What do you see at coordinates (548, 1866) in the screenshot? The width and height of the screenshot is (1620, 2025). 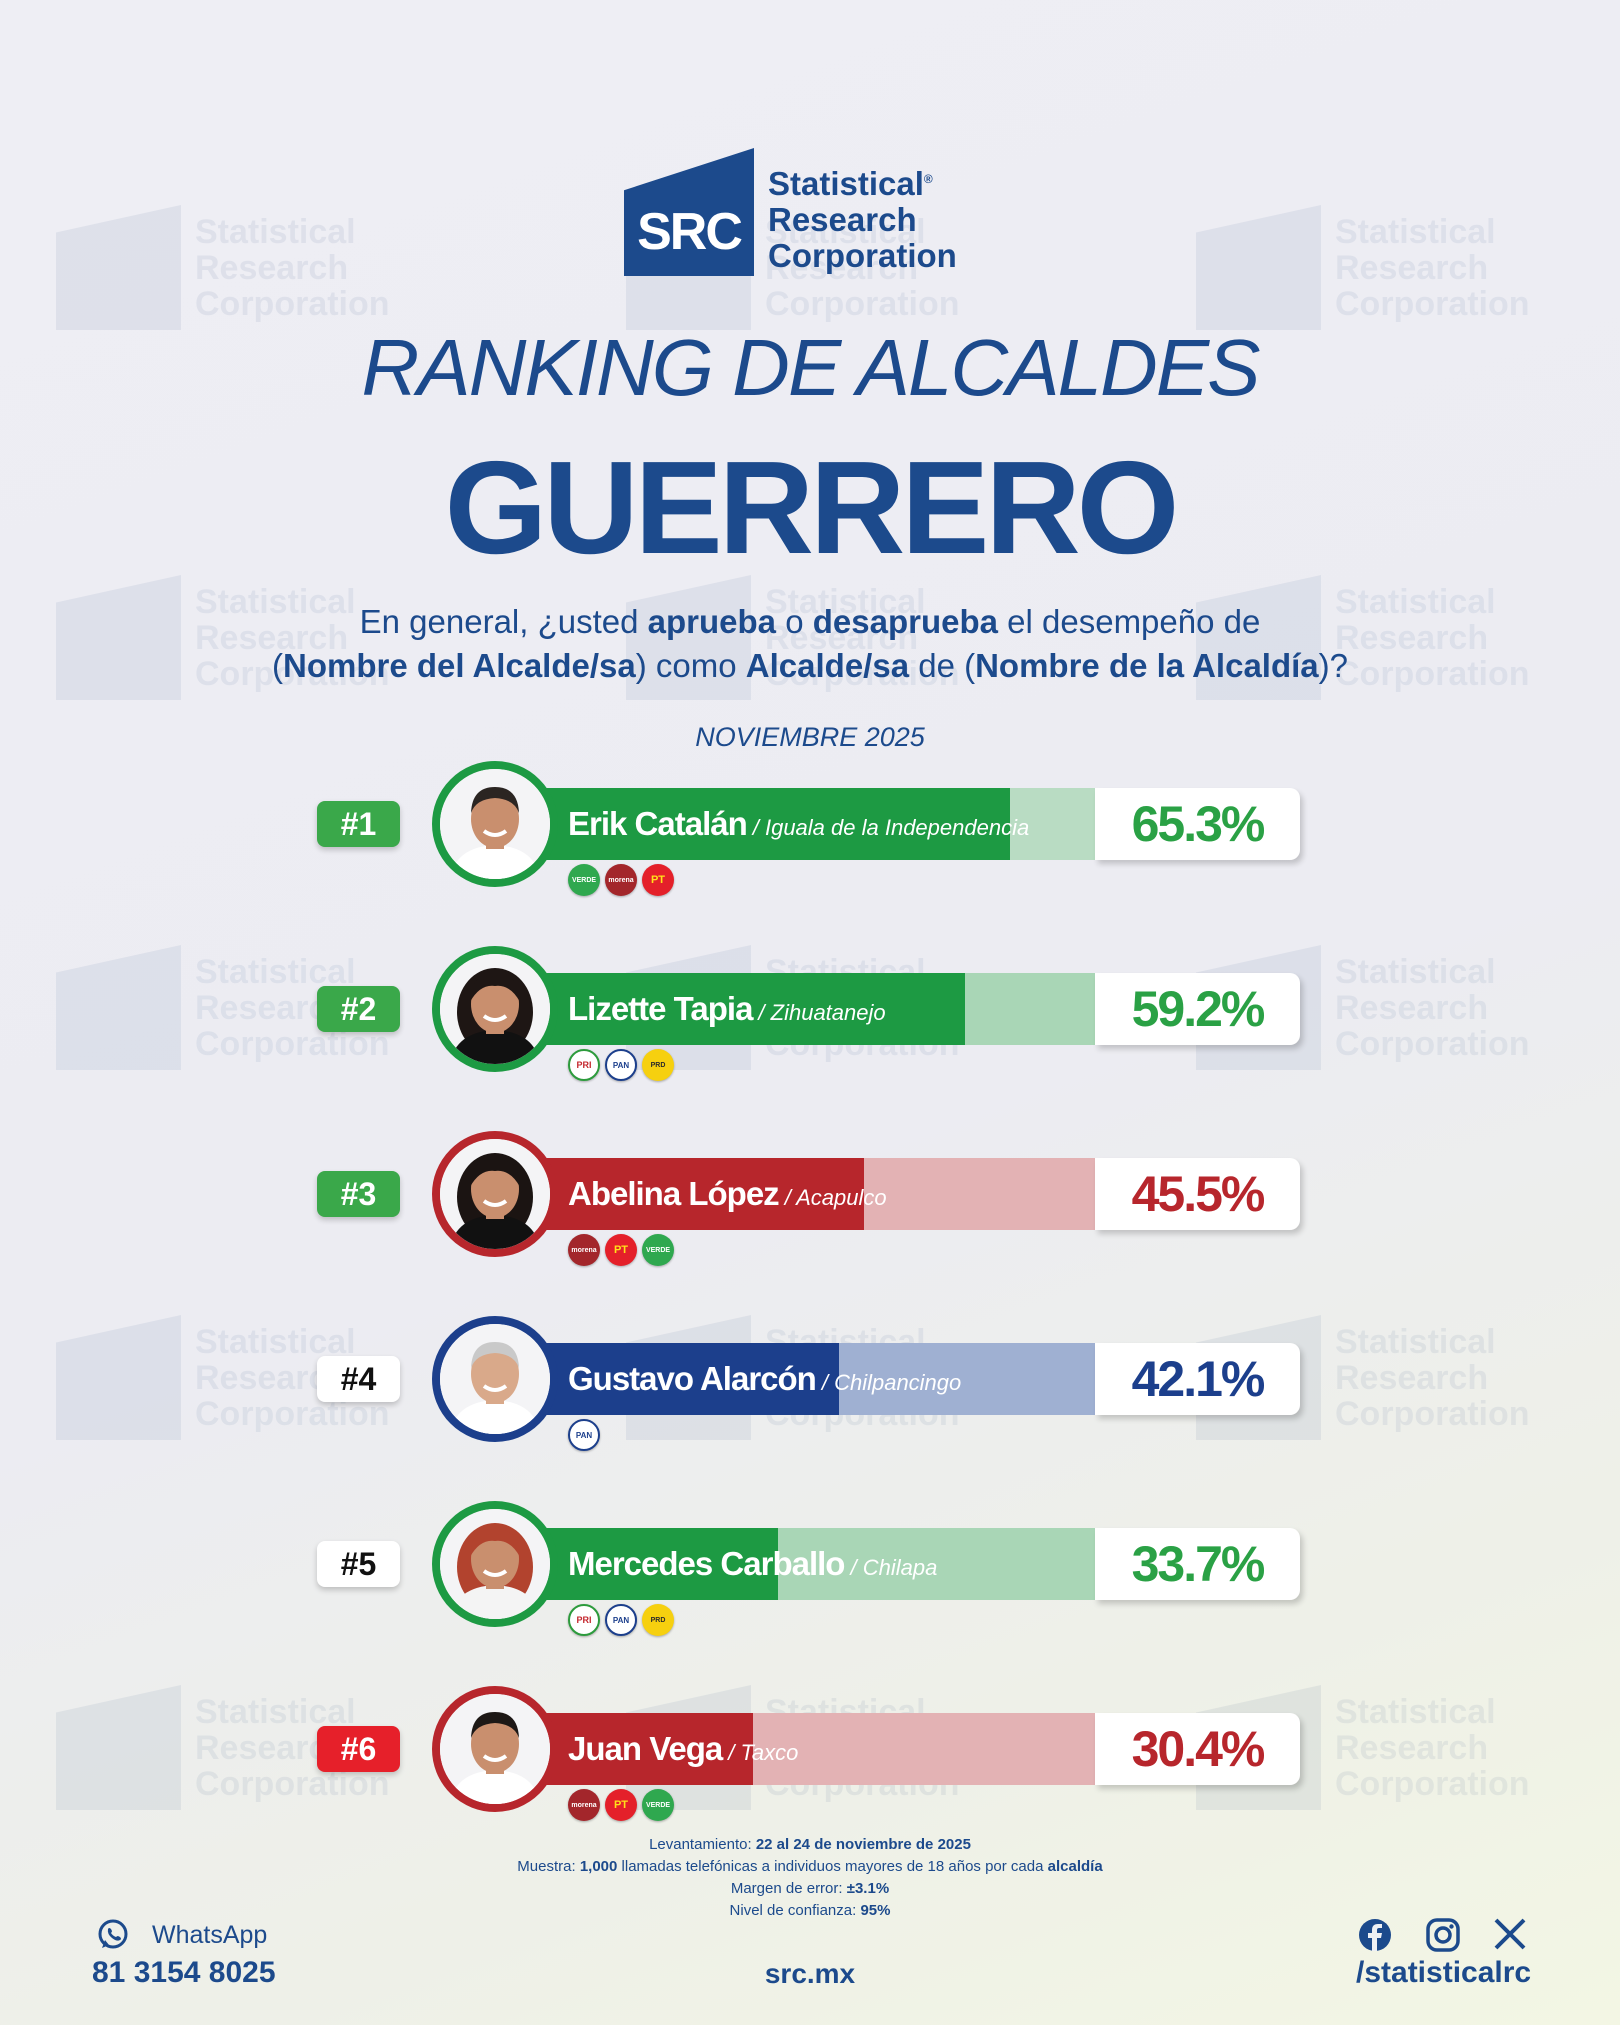 I see `text-run: Muestra:` at bounding box center [548, 1866].